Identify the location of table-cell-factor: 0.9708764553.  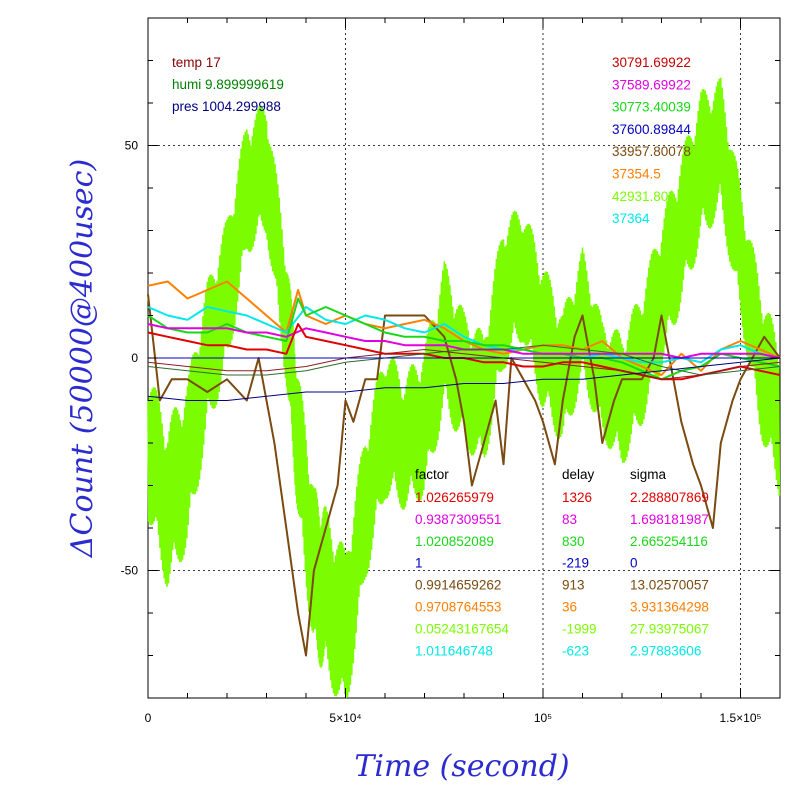
(458, 607).